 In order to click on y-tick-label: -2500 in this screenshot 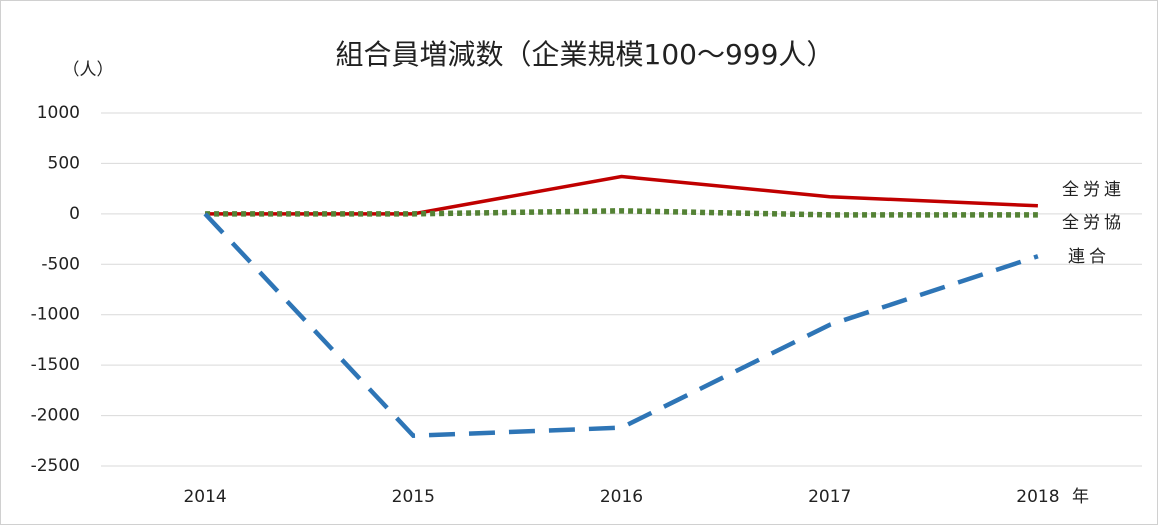, I will do `click(55, 466)`.